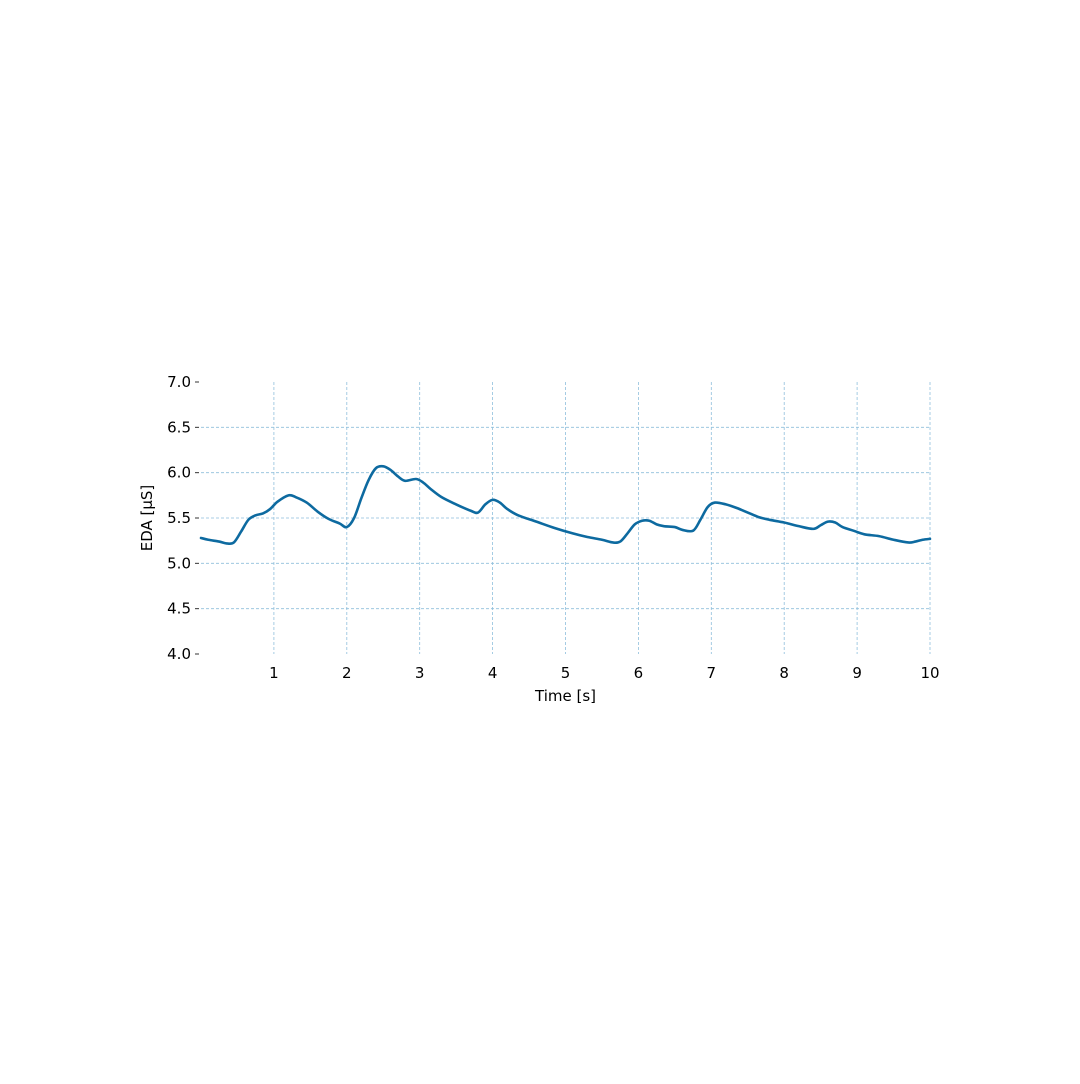 The height and width of the screenshot is (1084, 1080). What do you see at coordinates (784, 673) in the screenshot?
I see `x-tick-label: 8` at bounding box center [784, 673].